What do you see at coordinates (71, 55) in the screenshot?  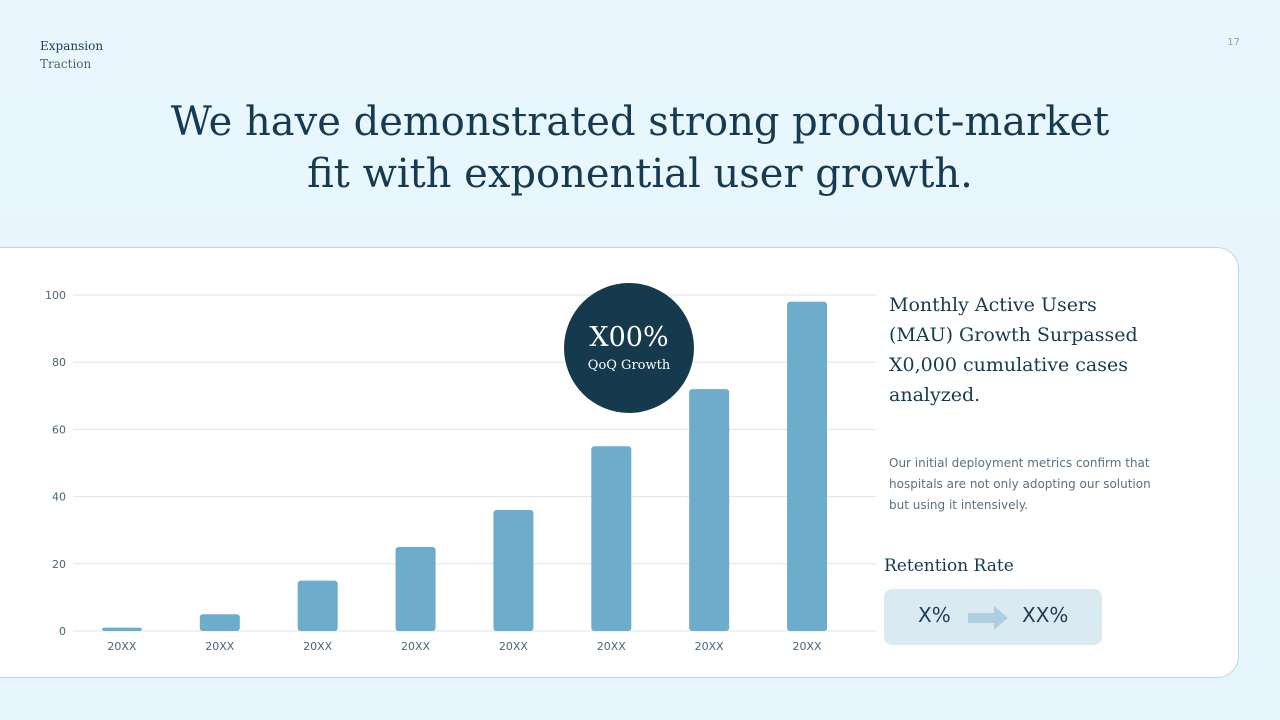 I see `breadcrumb: Expansion Traction` at bounding box center [71, 55].